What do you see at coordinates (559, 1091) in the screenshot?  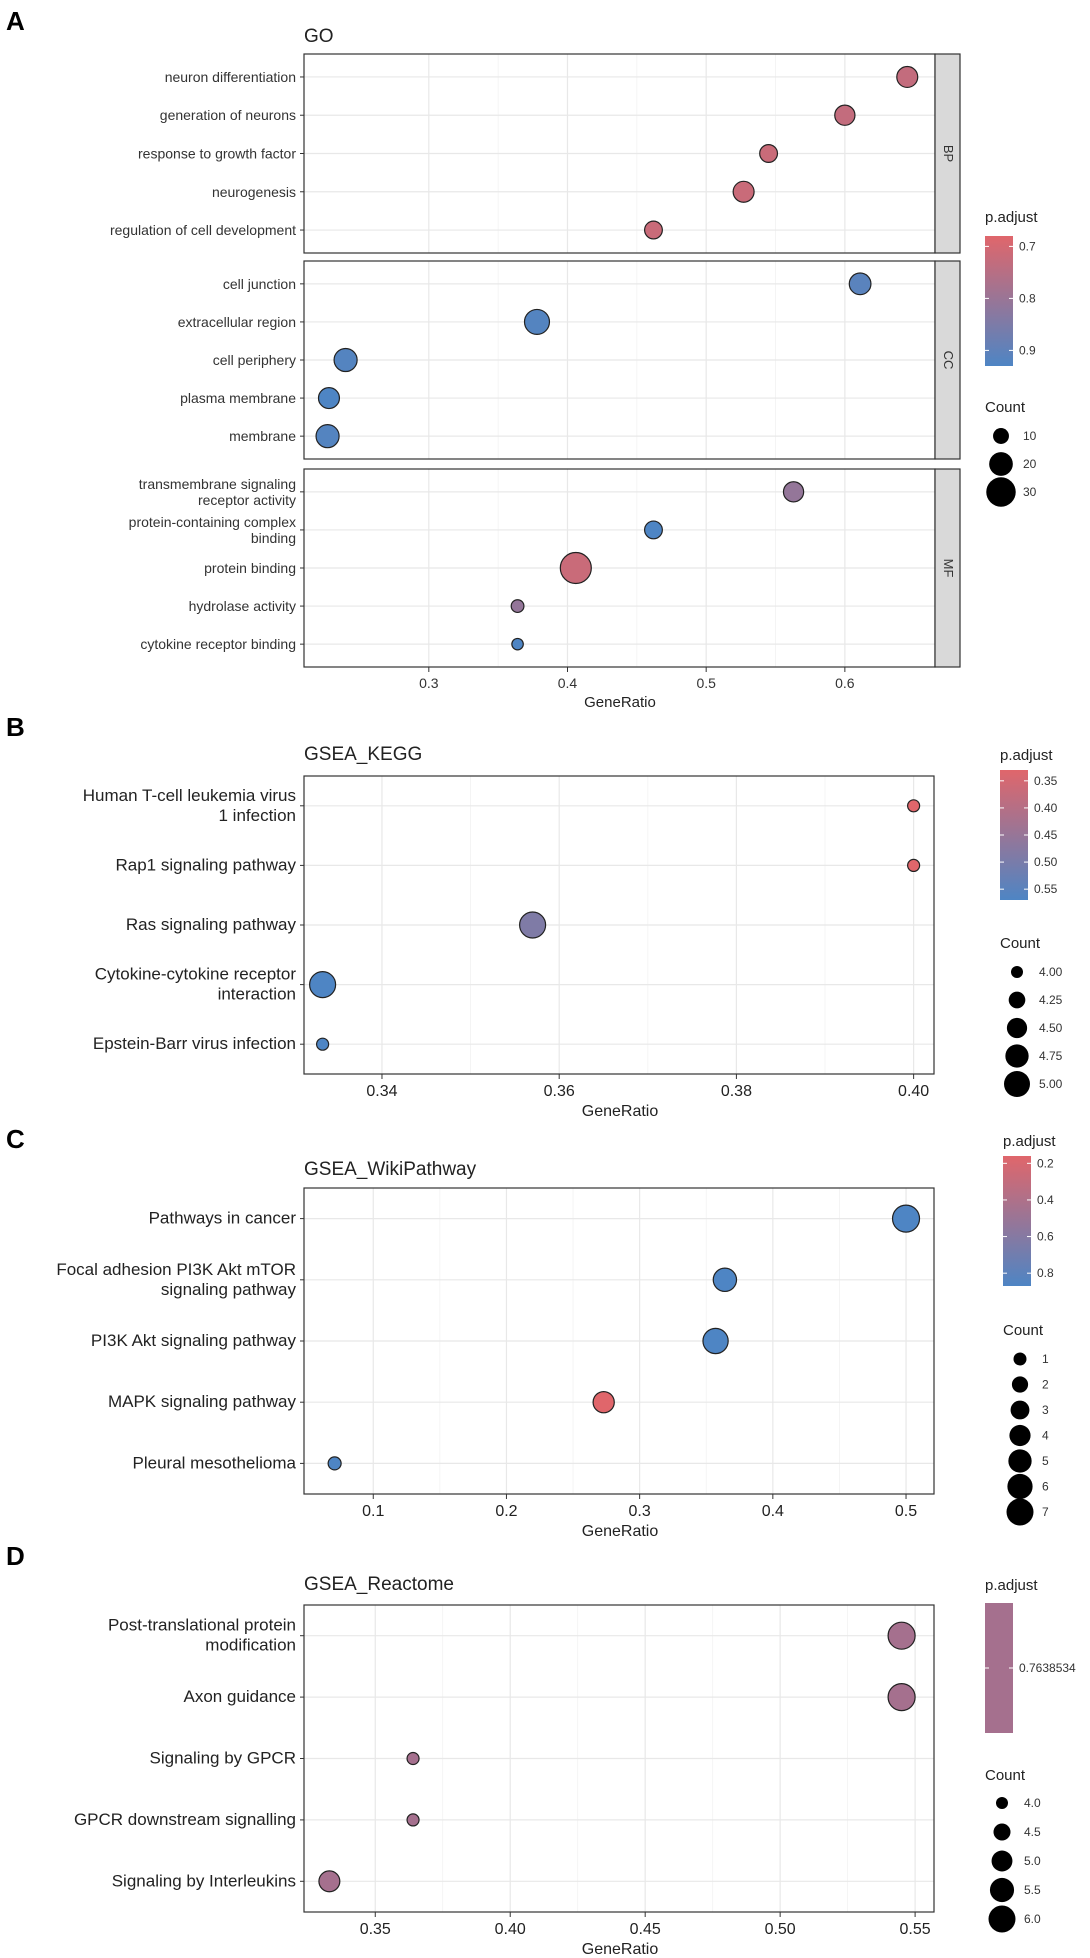 I see `x-tick-label: 0.36` at bounding box center [559, 1091].